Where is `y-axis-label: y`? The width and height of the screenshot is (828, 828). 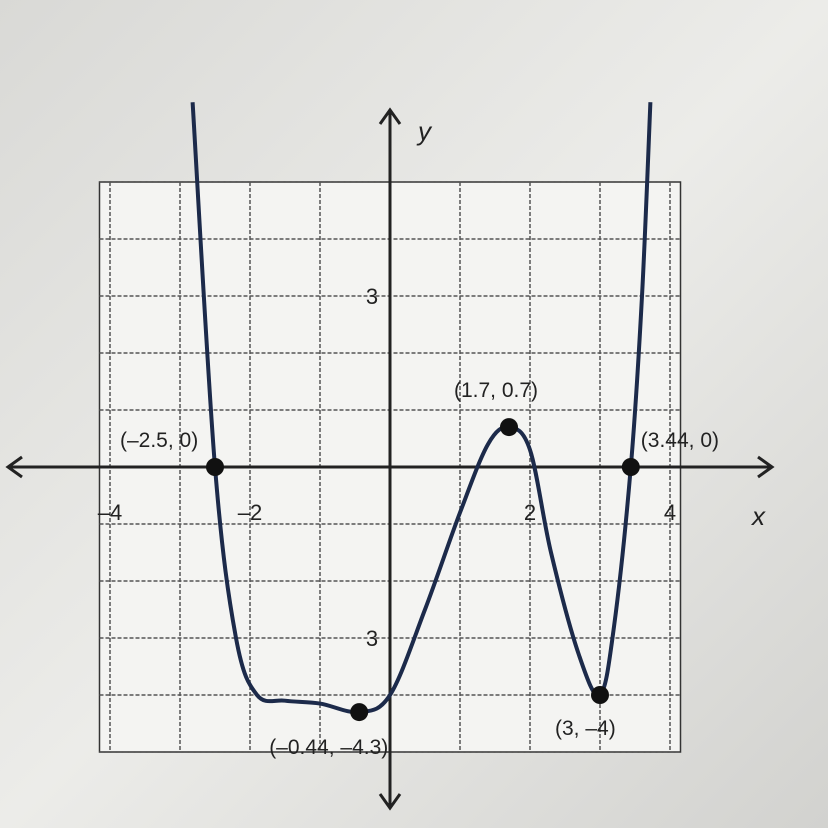 y-axis-label: y is located at coordinates (424, 131).